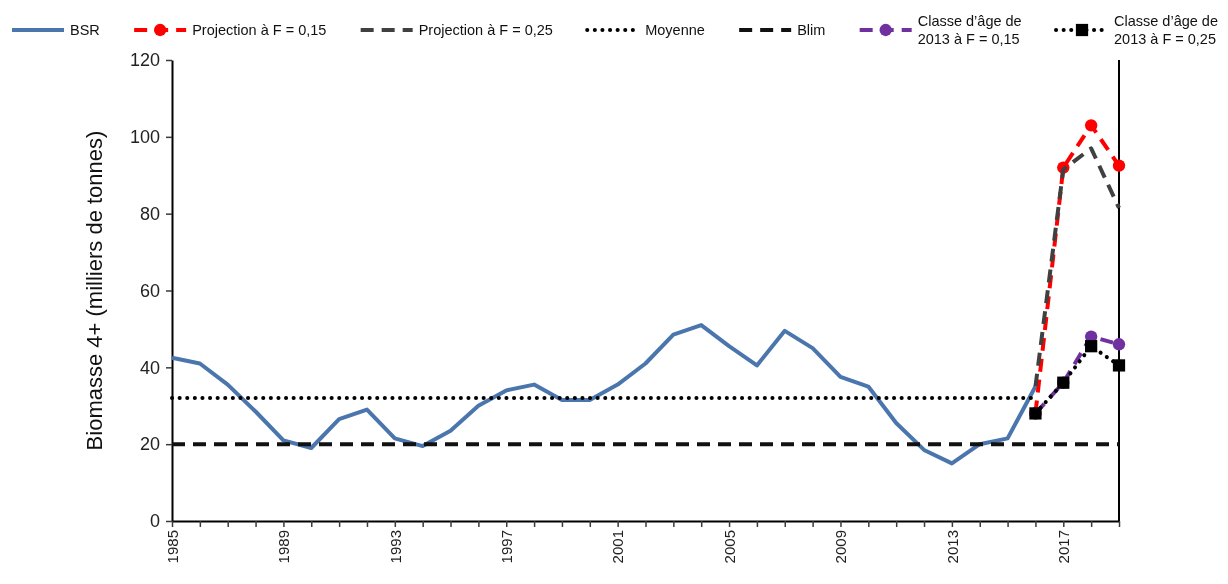 The width and height of the screenshot is (1228, 584). What do you see at coordinates (172, 547) in the screenshot?
I see `x-tick-label: 1985` at bounding box center [172, 547].